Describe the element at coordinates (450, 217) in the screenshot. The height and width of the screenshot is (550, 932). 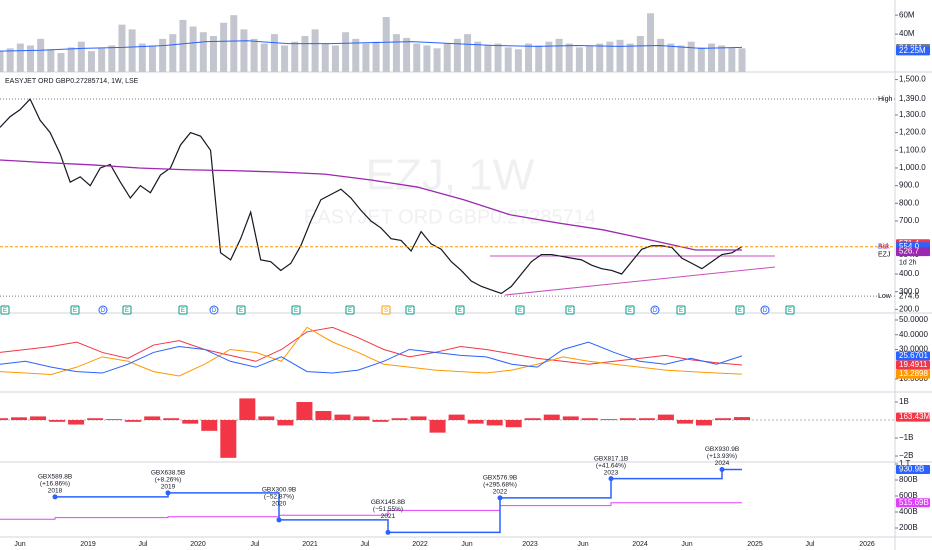
I see `watermark-sub: EASYJET ORD GBP0.27285714` at that location.